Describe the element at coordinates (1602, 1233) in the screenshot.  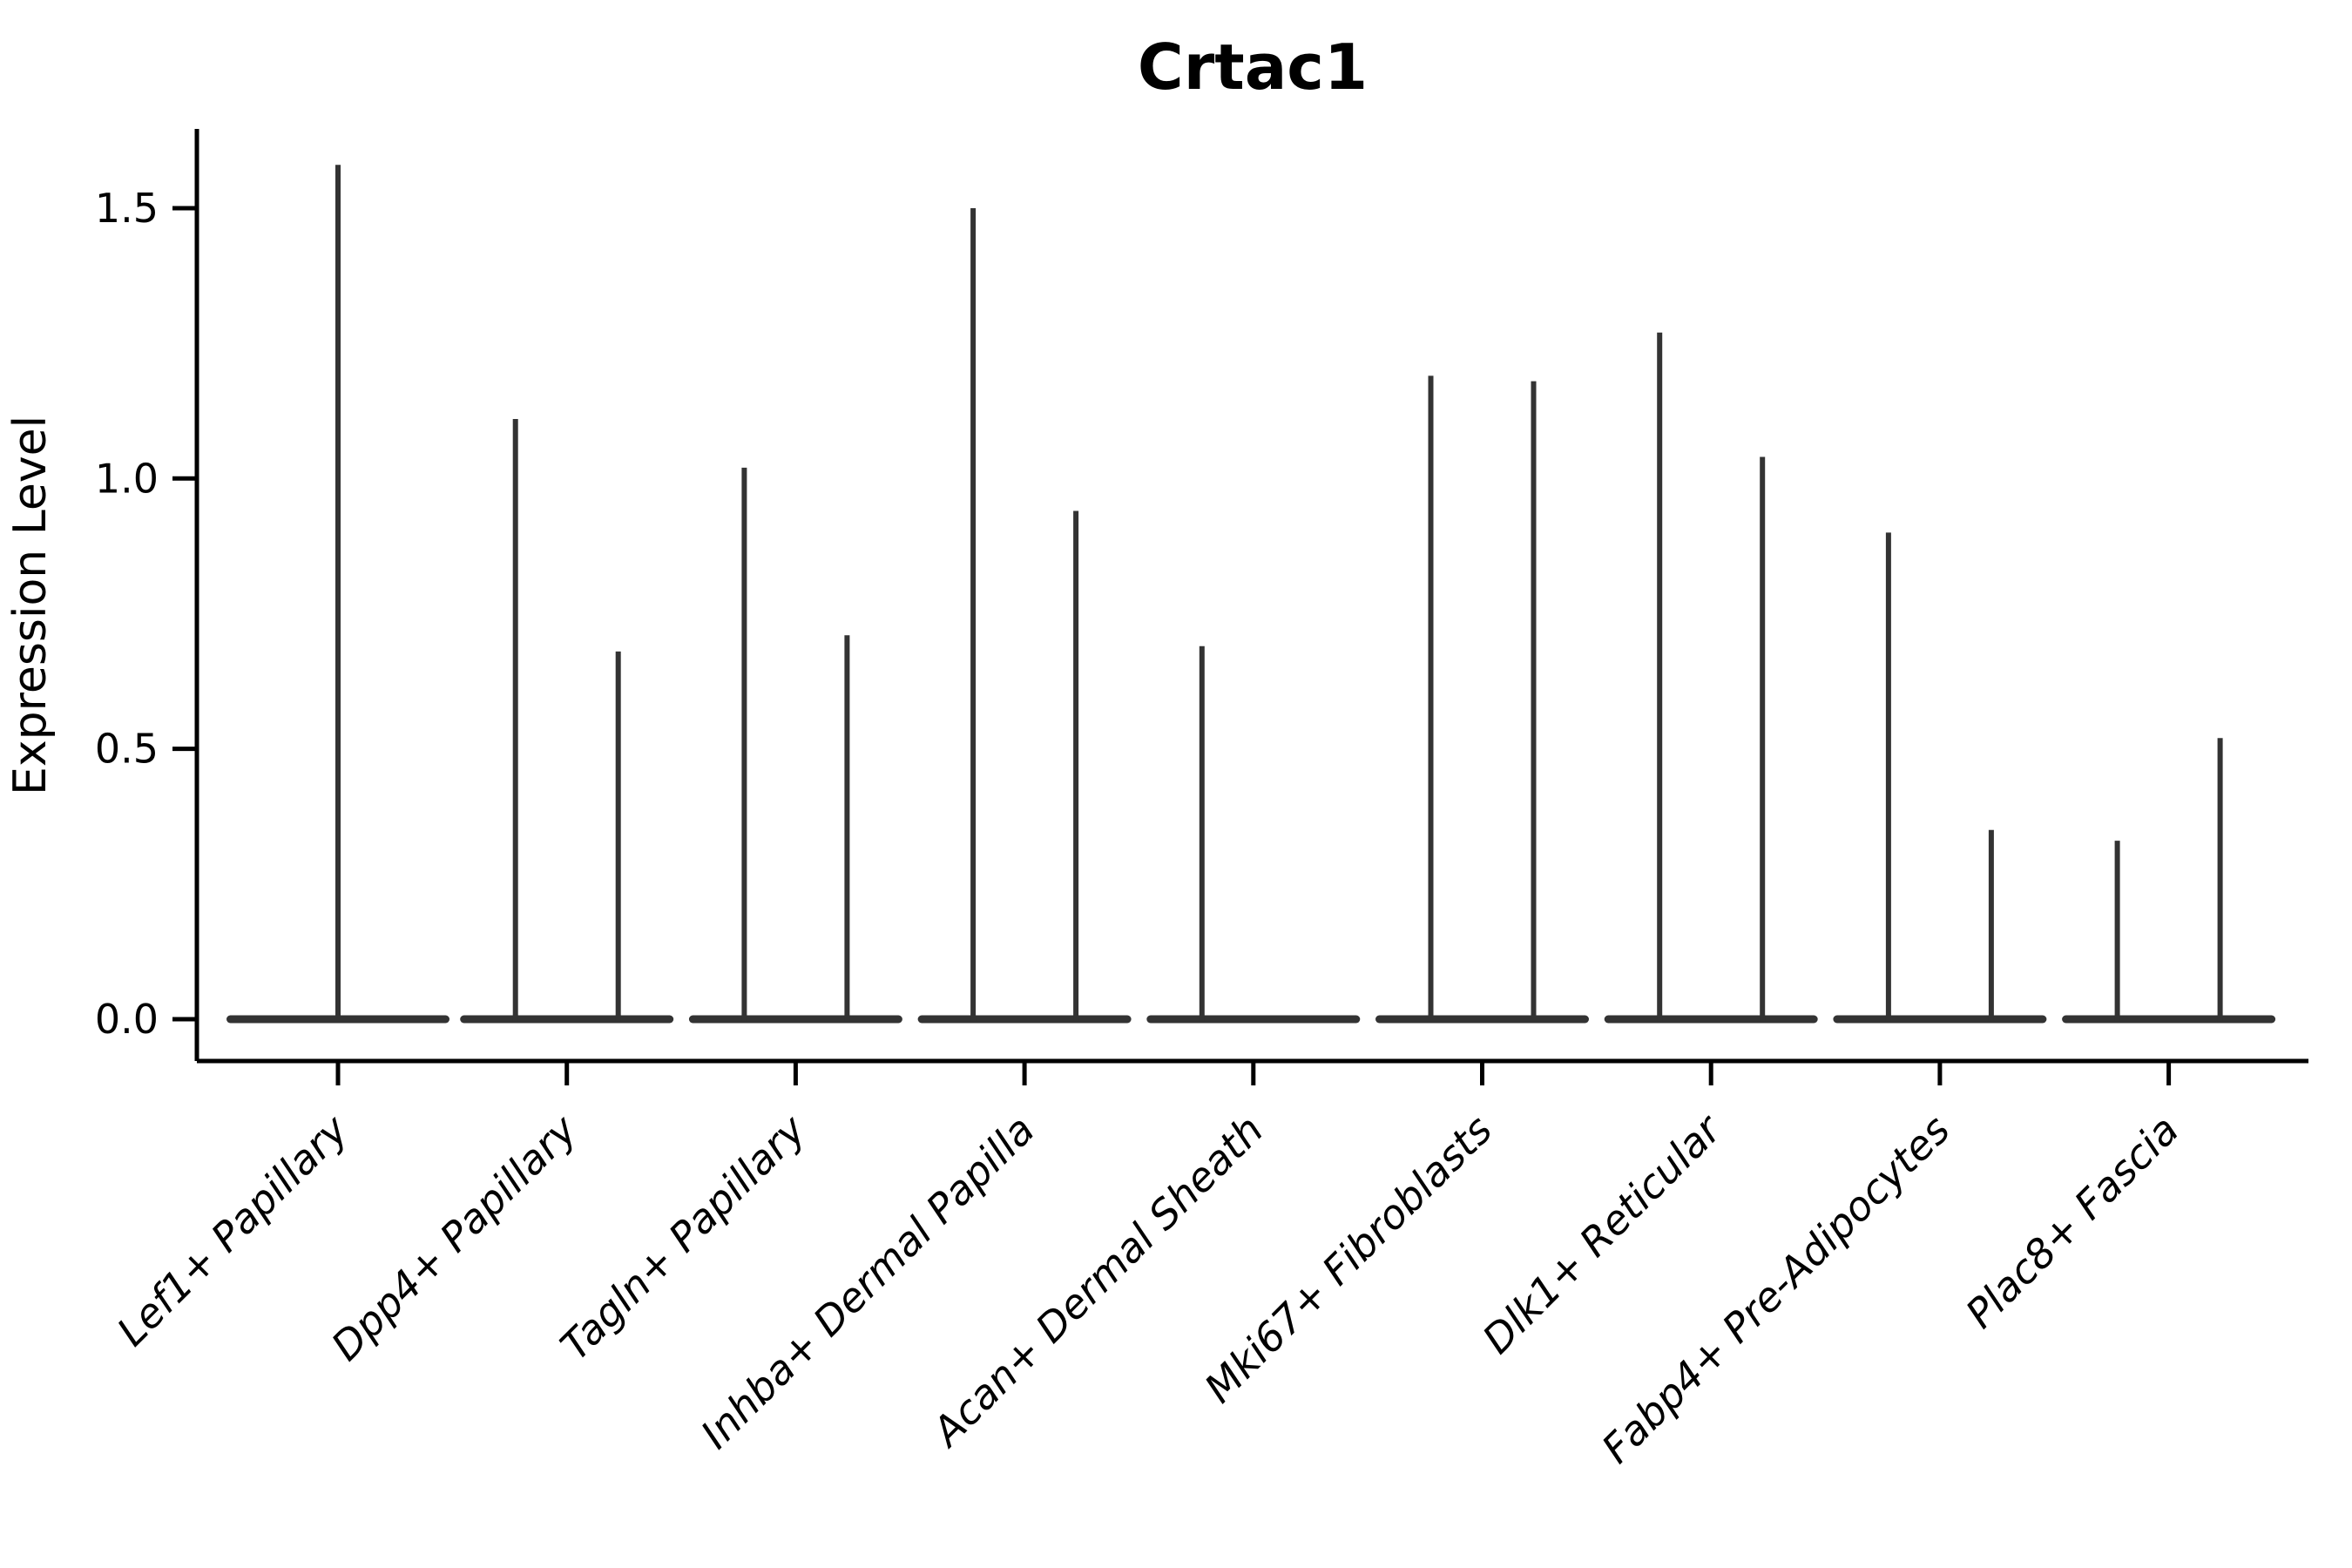
I see `x-tick-label: Dlk1+ Reticular` at that location.